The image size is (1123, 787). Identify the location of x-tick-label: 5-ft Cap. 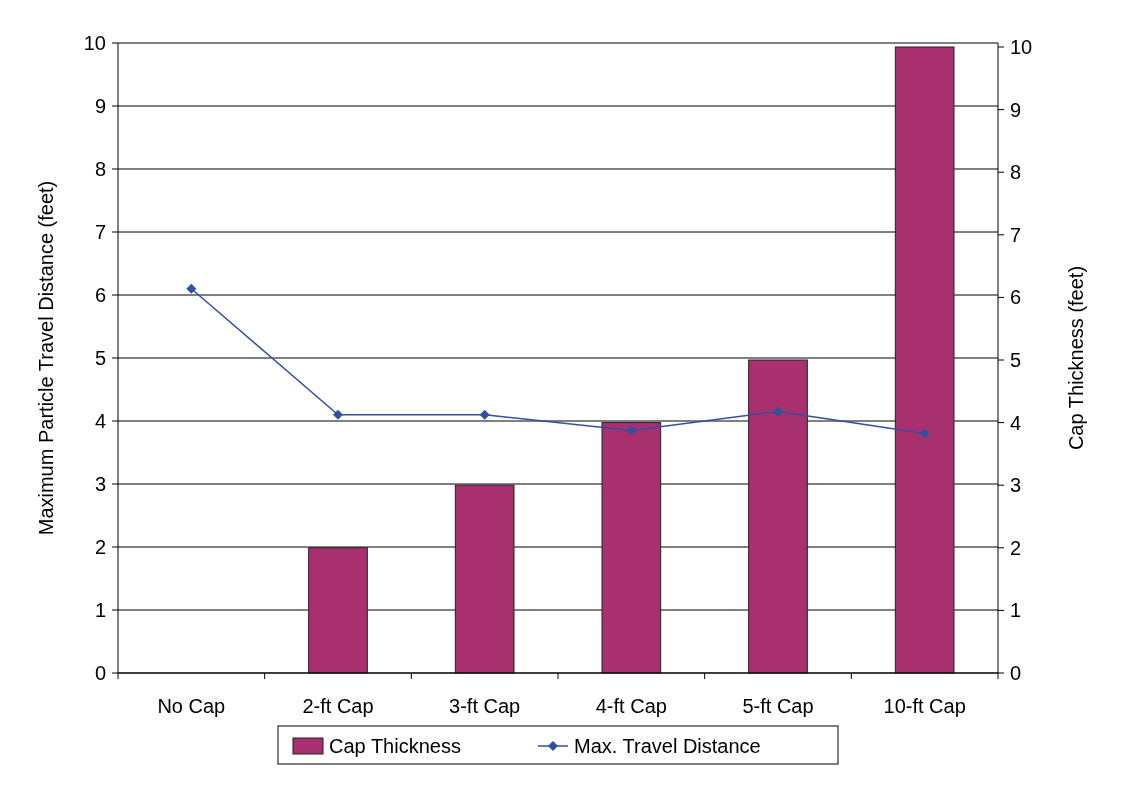
(778, 706).